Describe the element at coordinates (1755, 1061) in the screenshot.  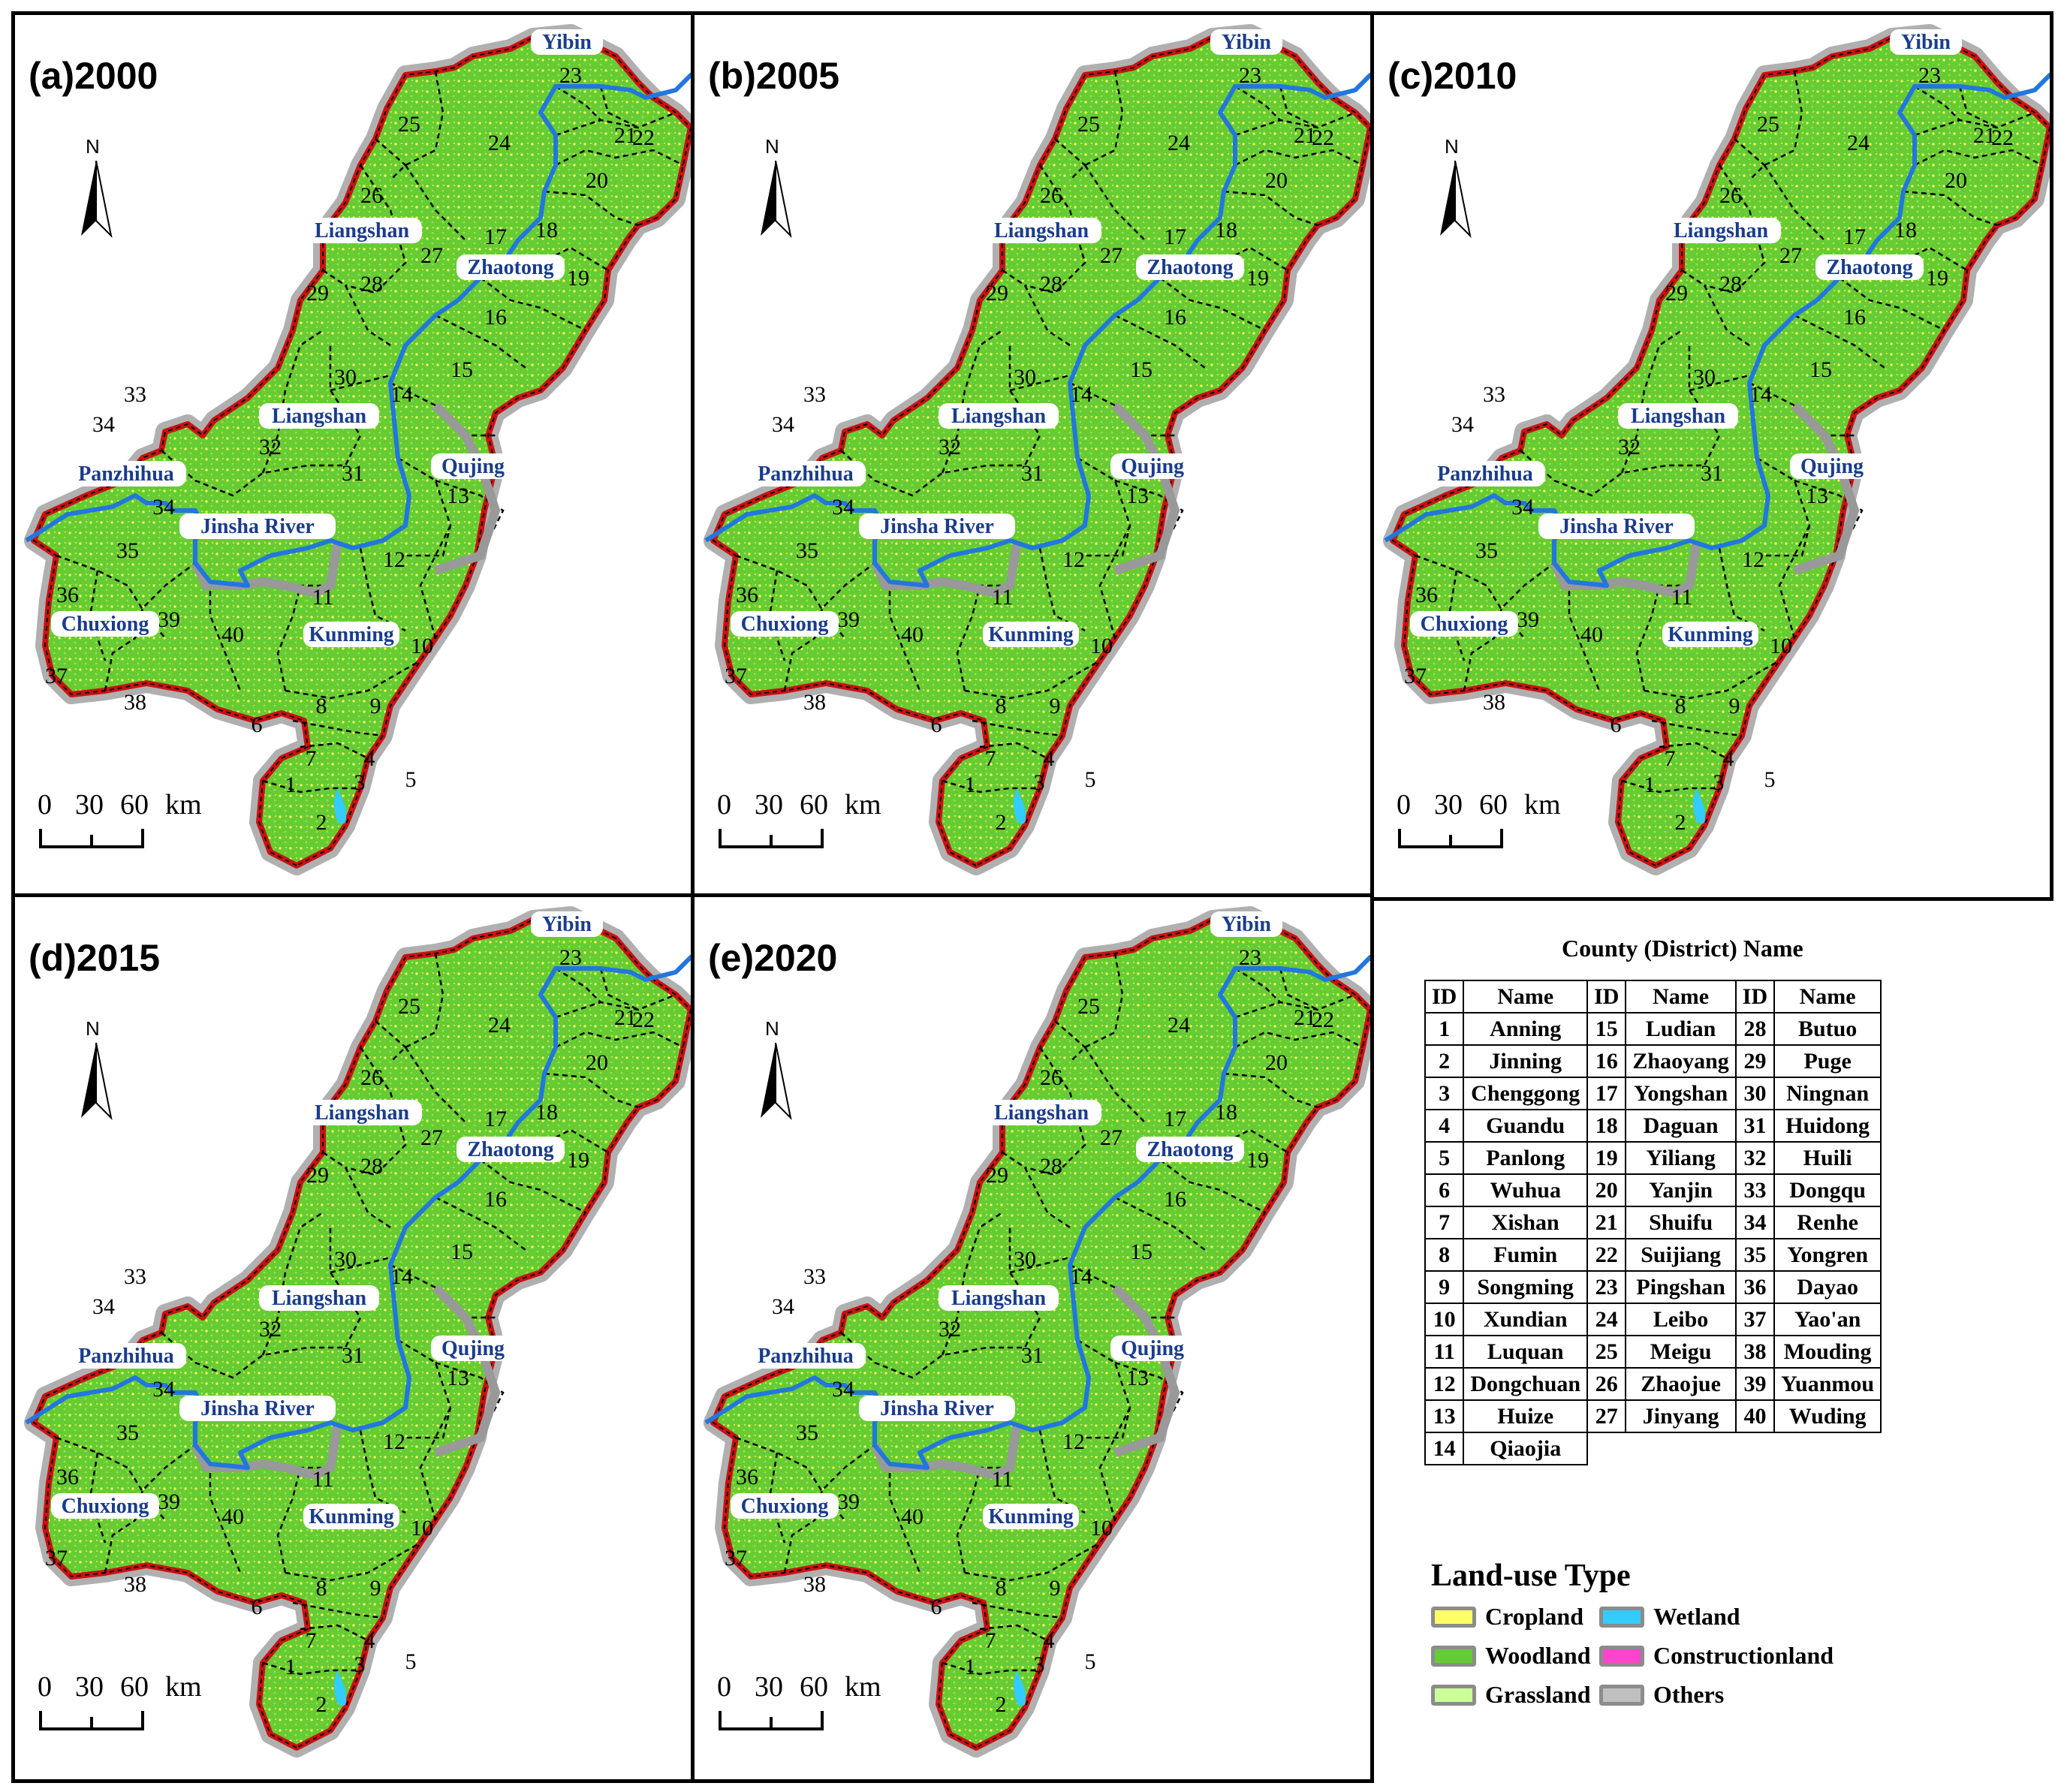
I see `table-cell-id: 29` at that location.